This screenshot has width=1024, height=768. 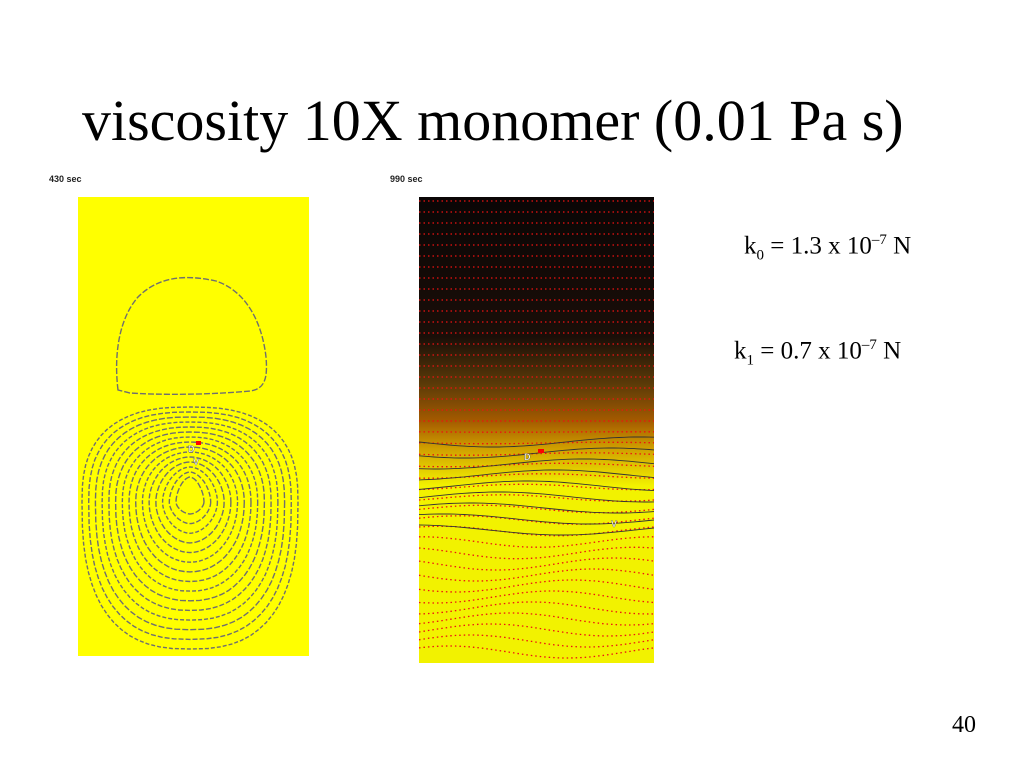 I want to click on panel-2-time-label: 990 sec, so click(x=406, y=179).